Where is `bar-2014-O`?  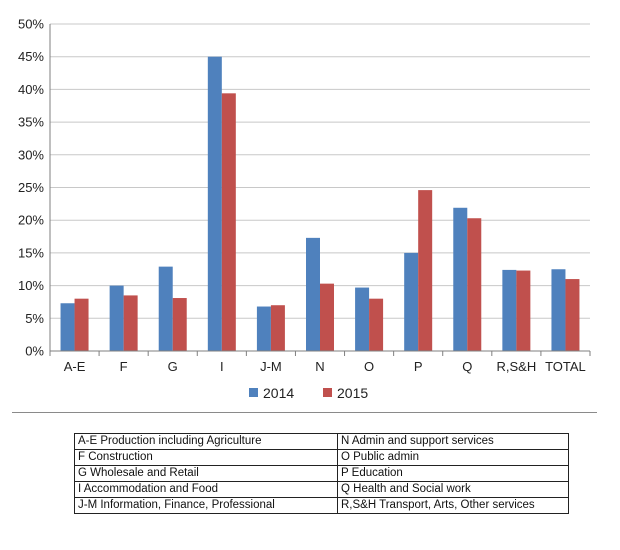 bar-2014-O is located at coordinates (362, 319).